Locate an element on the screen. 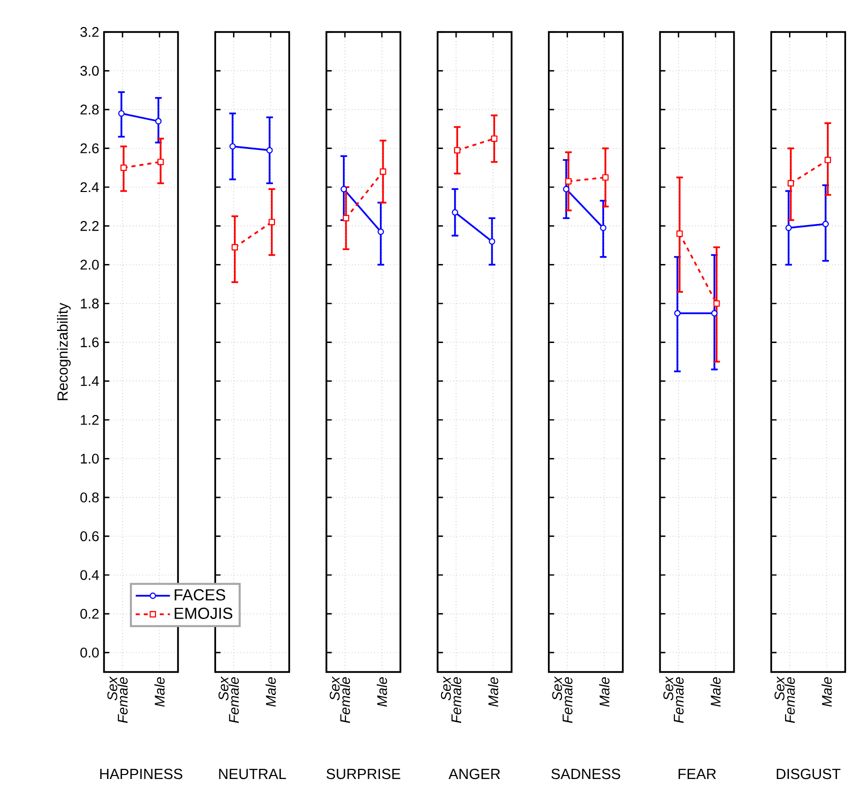  y-tick-label: 0.2 is located at coordinates (89, 613).